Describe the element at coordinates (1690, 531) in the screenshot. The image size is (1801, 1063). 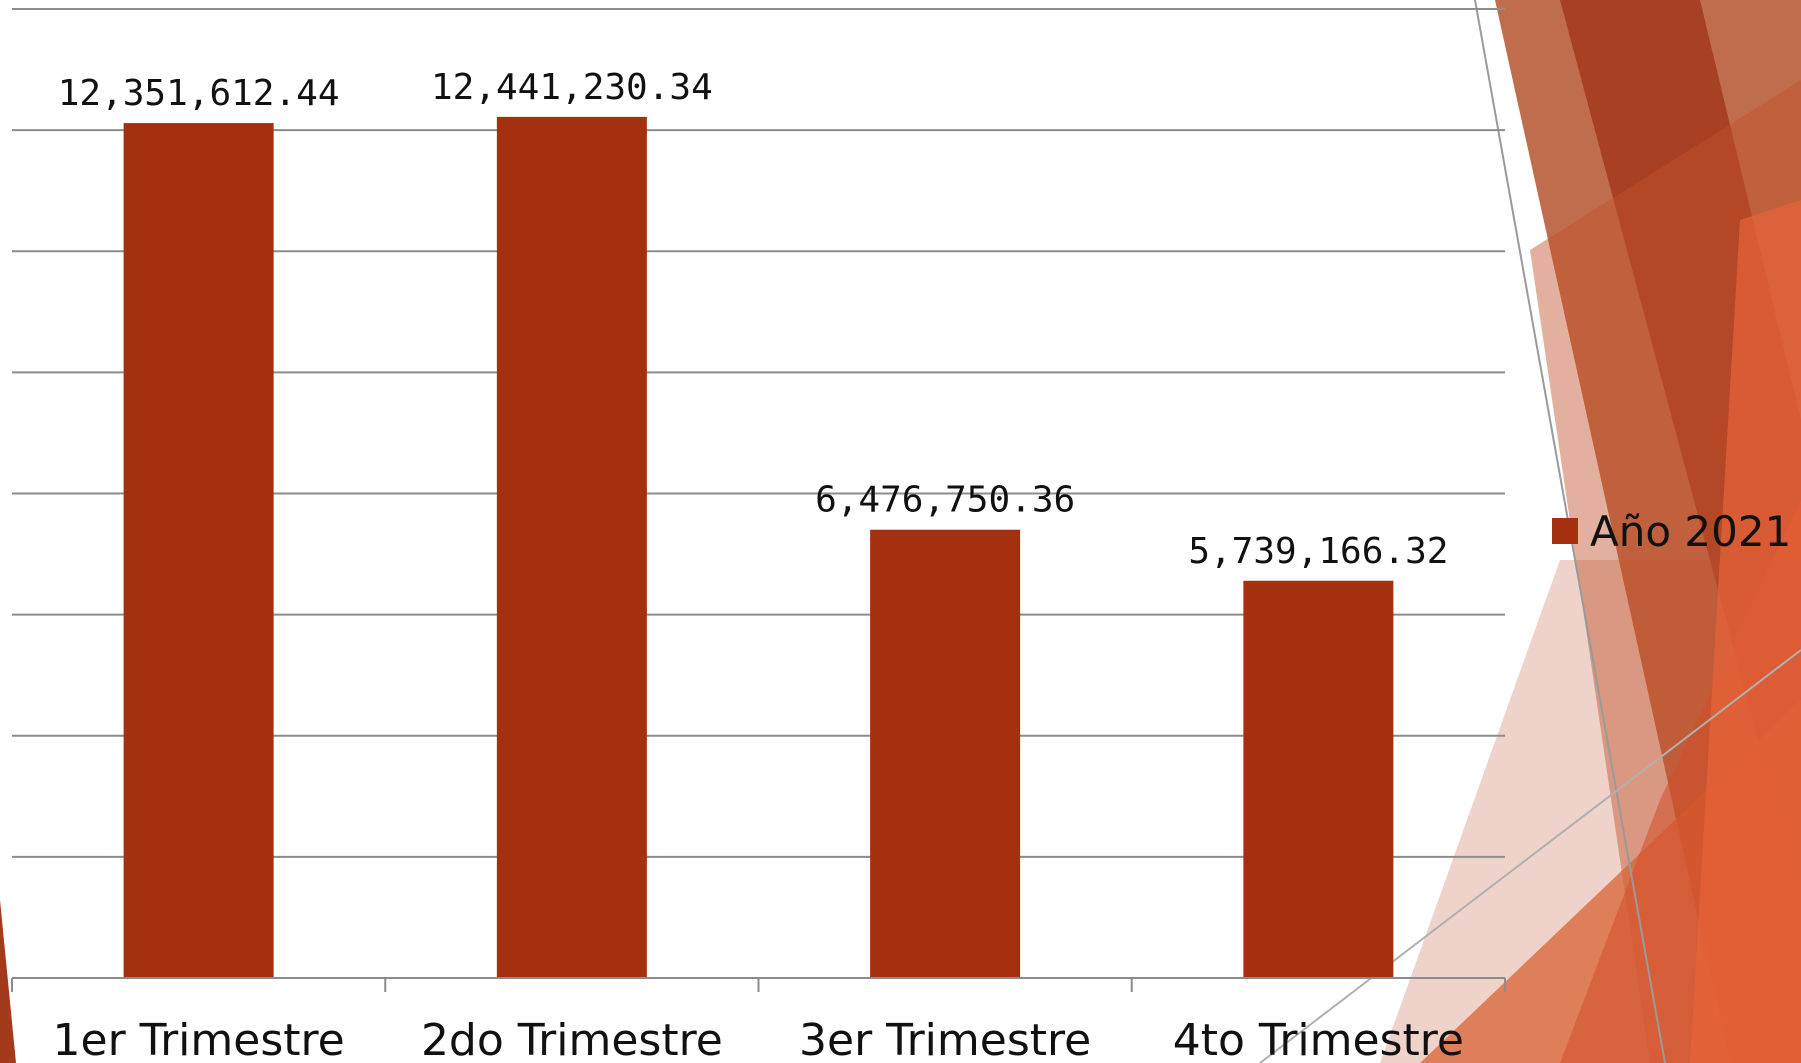
I see `legend-label: Año 2021` at that location.